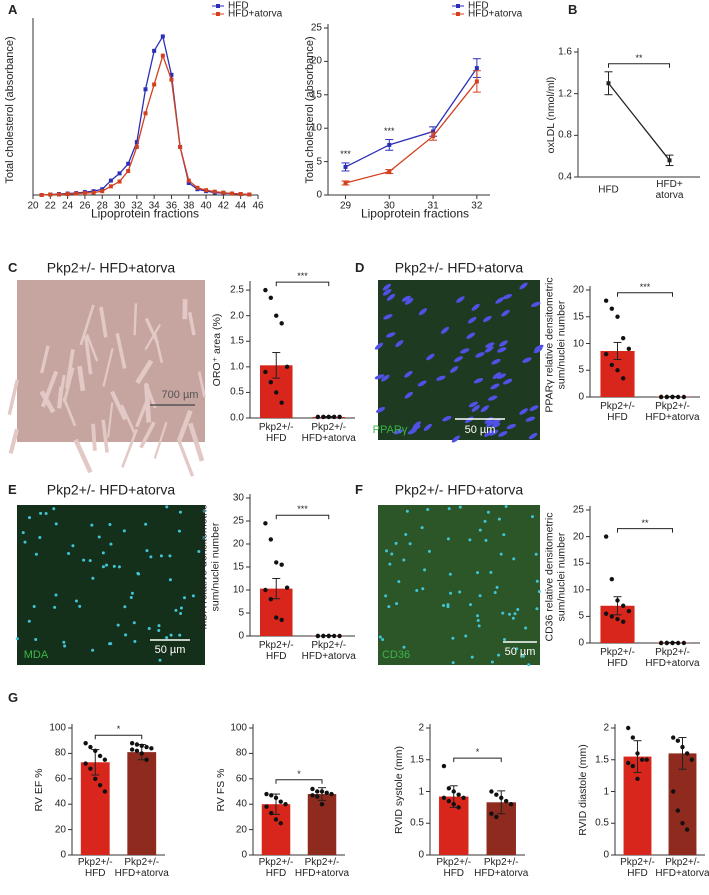  I want to click on x-tick-label: 30, so click(119, 206).